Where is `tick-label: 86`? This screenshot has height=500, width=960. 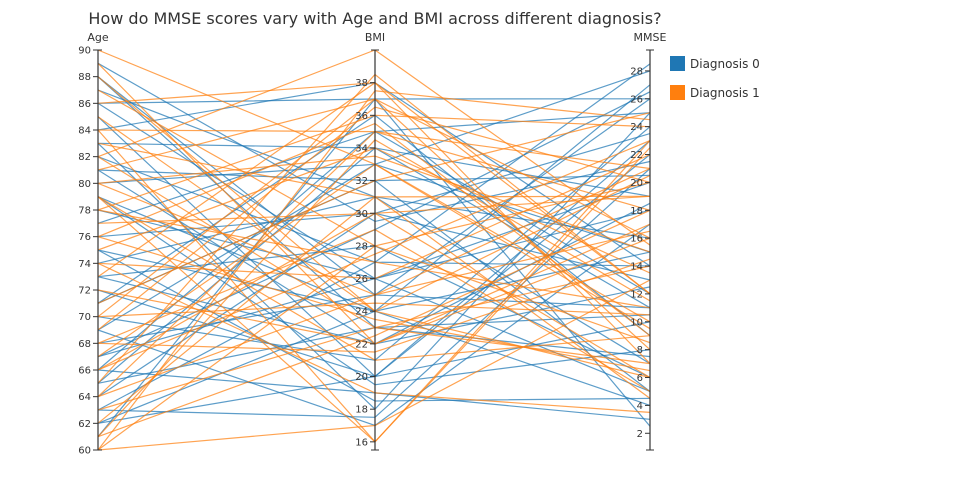 tick-label: 86 is located at coordinates (84, 104).